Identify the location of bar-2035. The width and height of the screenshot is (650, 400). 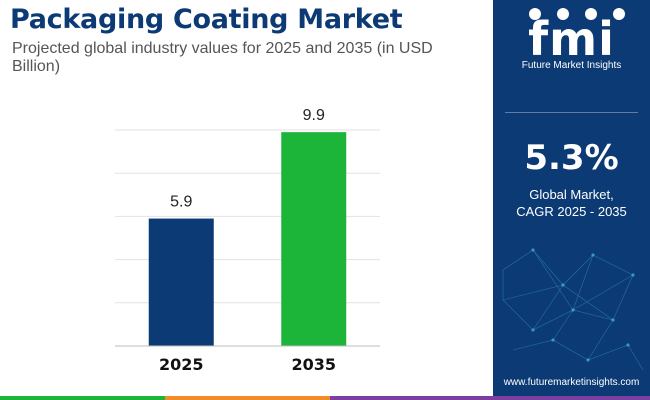
(314, 239).